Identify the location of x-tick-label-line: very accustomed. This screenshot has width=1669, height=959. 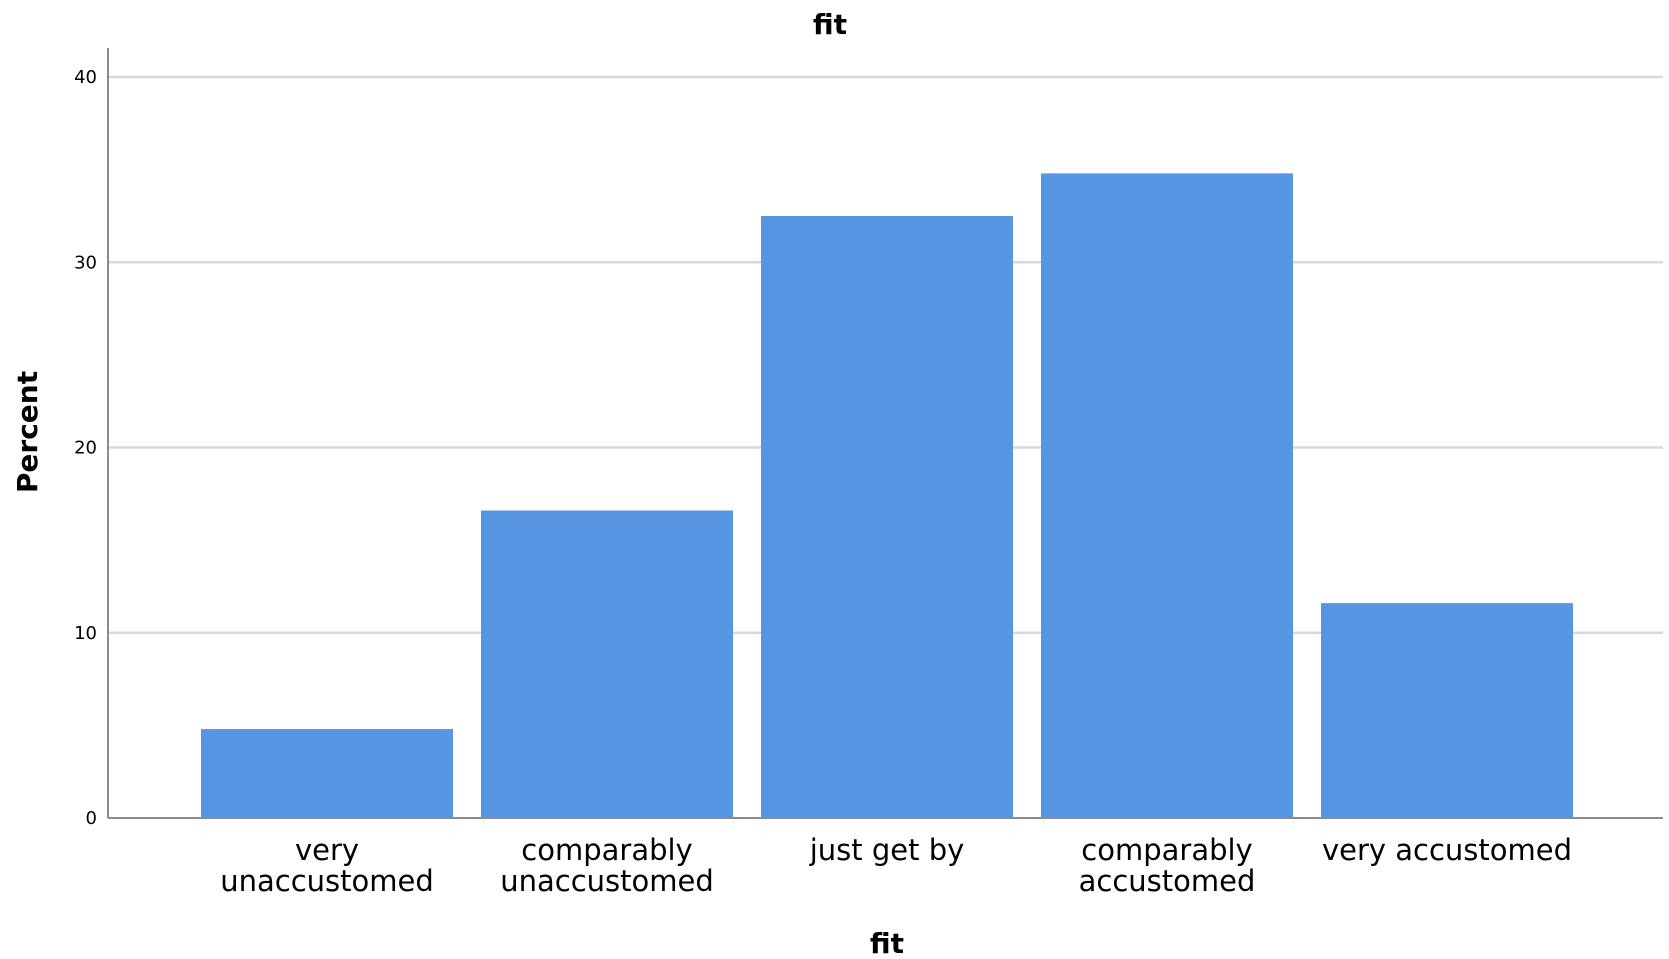
(1447, 850).